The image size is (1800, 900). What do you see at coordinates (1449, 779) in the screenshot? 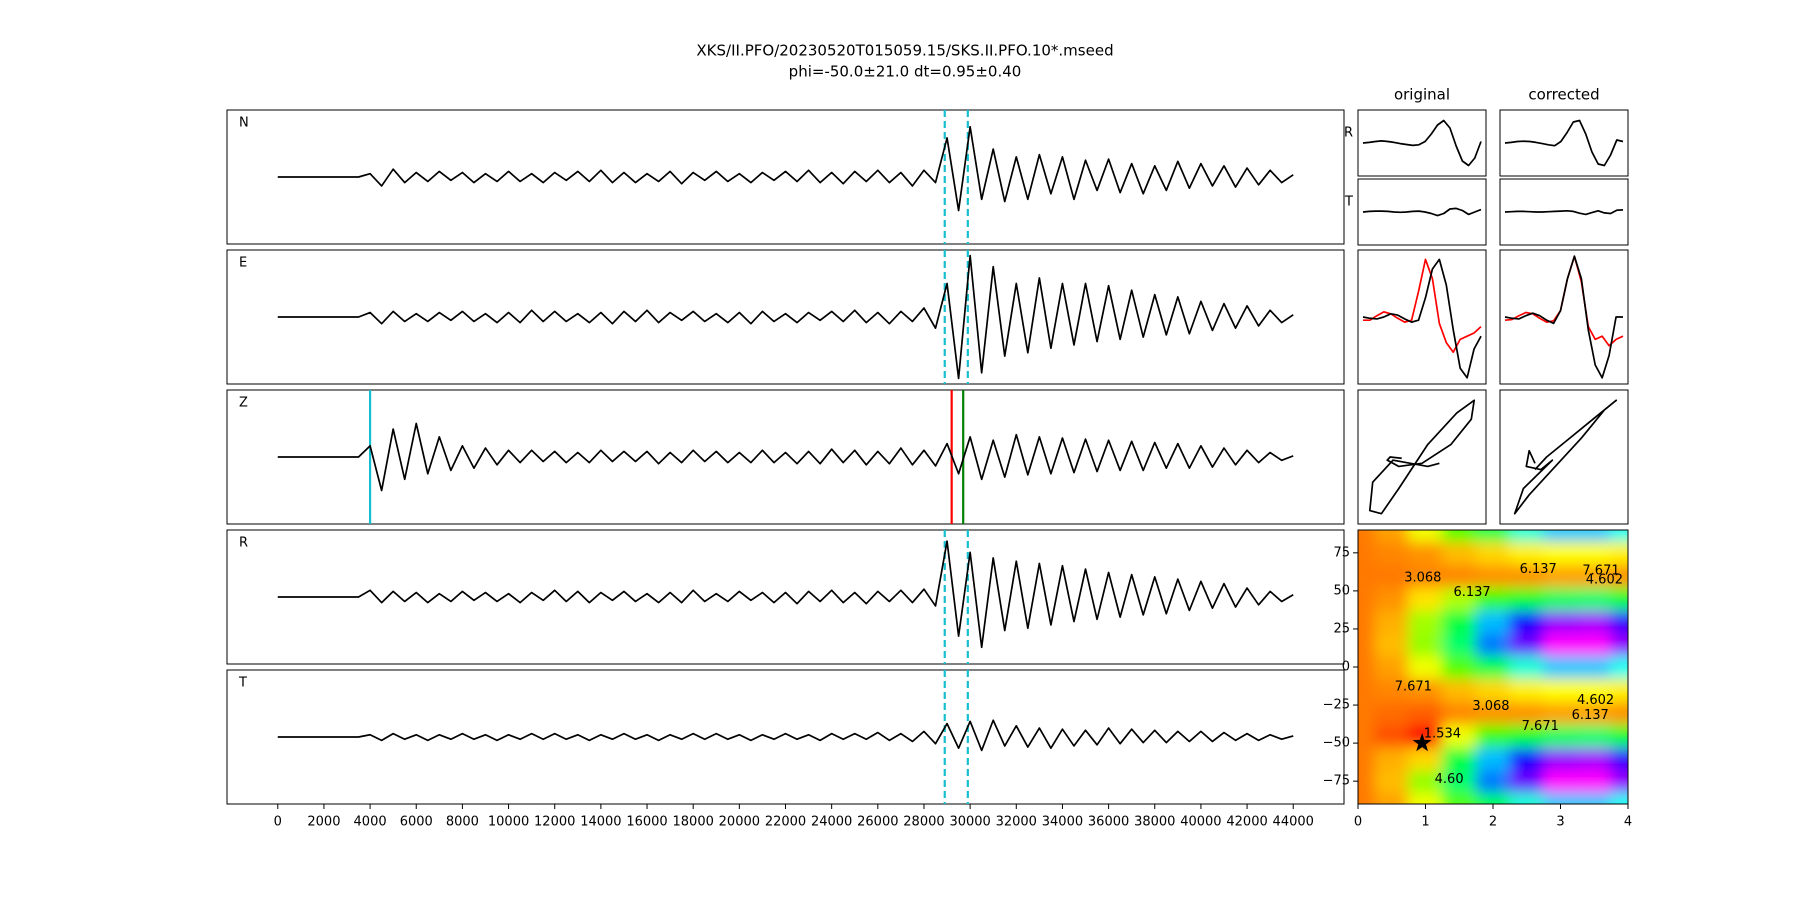
I see `contour-label: 4.60` at bounding box center [1449, 779].